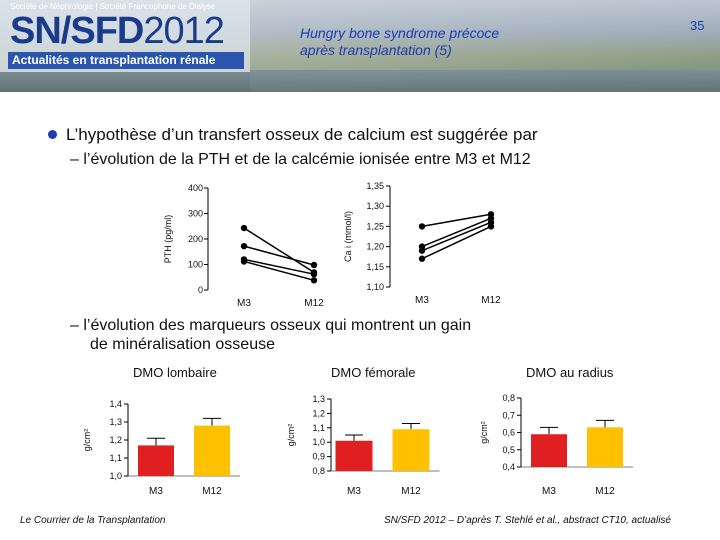 This screenshot has height=540, width=720. Describe the element at coordinates (182, 344) in the screenshot. I see `bullet-sub-2-line-2: de minéralisation osseuse` at that location.